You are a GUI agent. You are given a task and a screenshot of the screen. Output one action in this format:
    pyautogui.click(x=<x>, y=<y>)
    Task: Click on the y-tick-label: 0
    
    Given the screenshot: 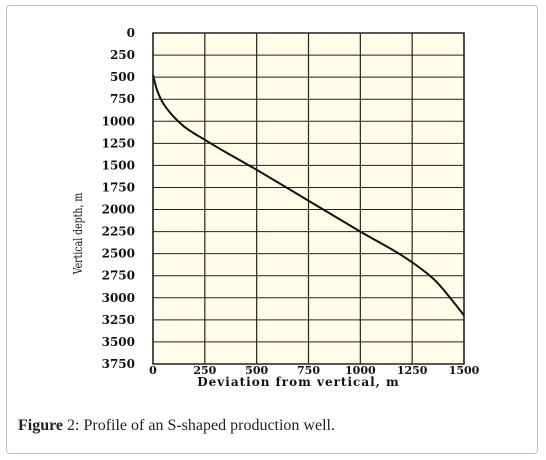 What is the action you would take?
    pyautogui.click(x=131, y=33)
    